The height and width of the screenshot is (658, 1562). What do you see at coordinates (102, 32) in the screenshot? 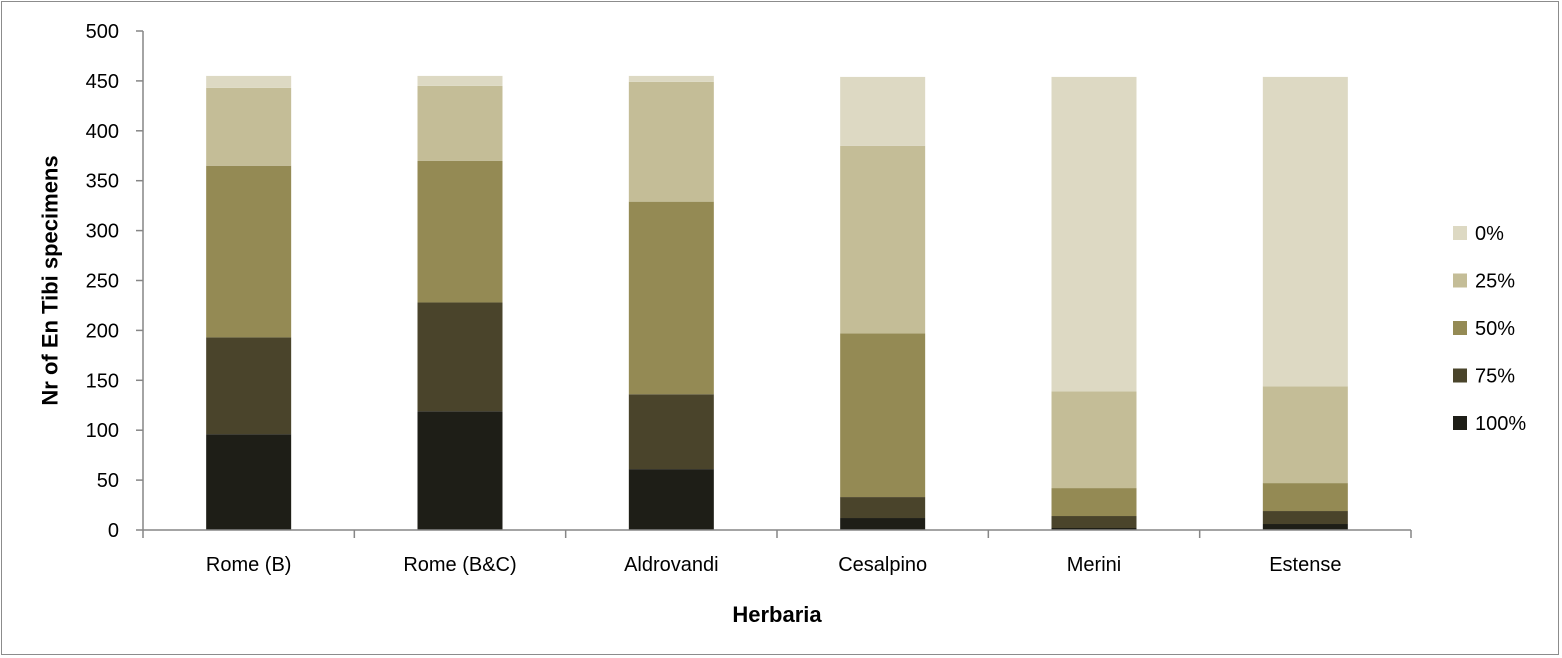
I see `y-tick-label: 500` at bounding box center [102, 32].